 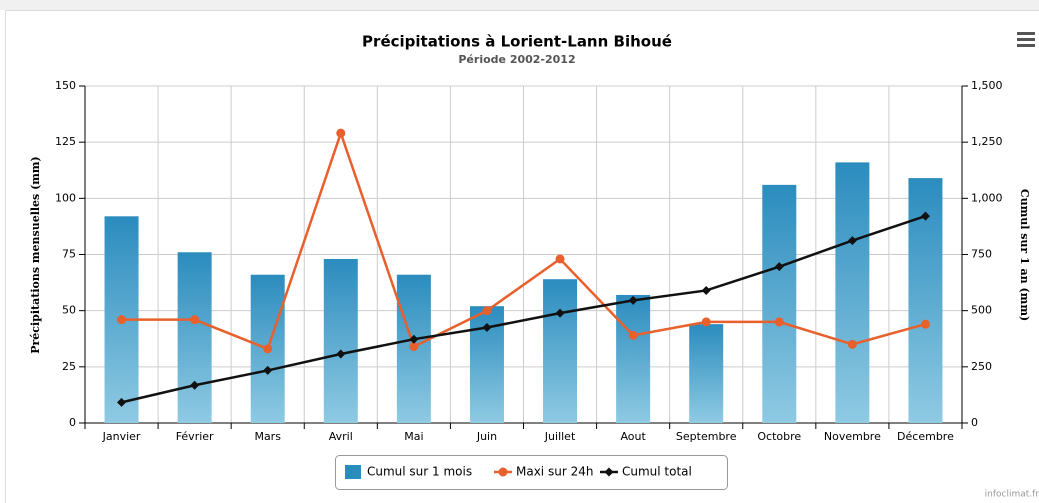 I want to click on top-strip, so click(x=519, y=5).